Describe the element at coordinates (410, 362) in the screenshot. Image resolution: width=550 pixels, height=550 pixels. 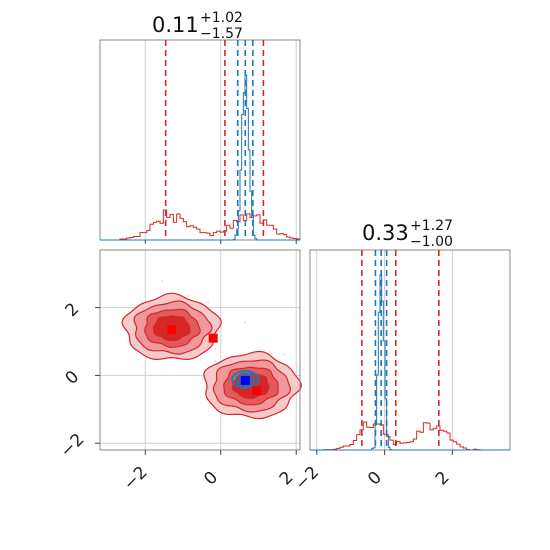
I see `hist-y-blue-series` at that location.